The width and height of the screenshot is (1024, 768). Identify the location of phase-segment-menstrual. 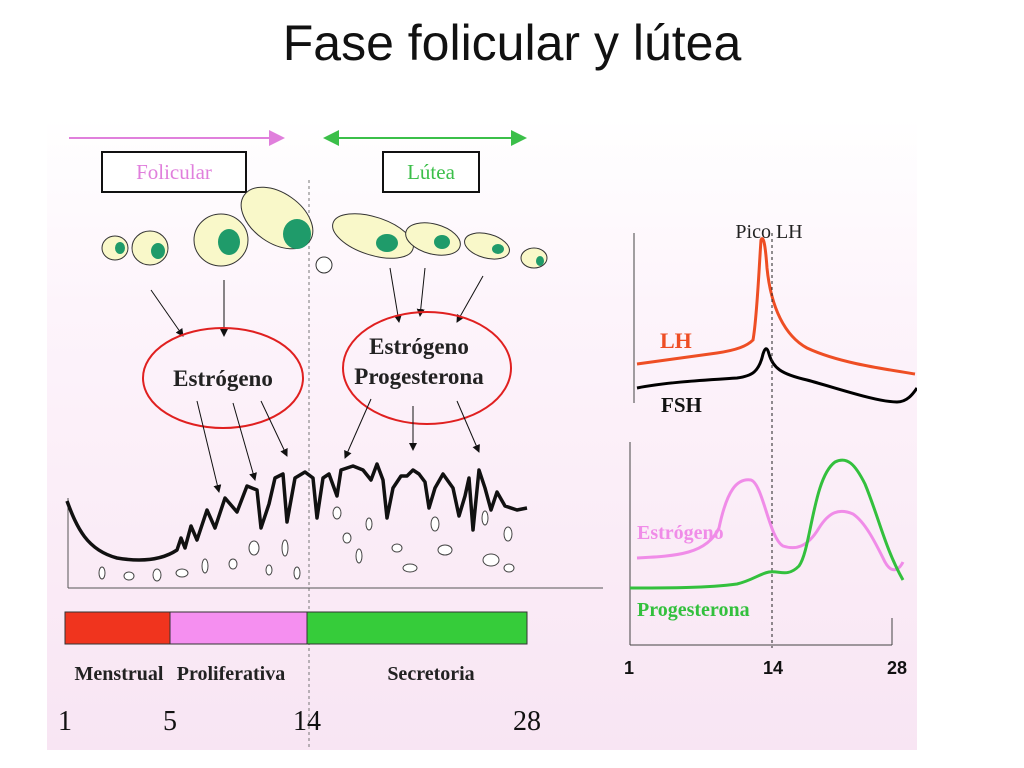
(117, 628).